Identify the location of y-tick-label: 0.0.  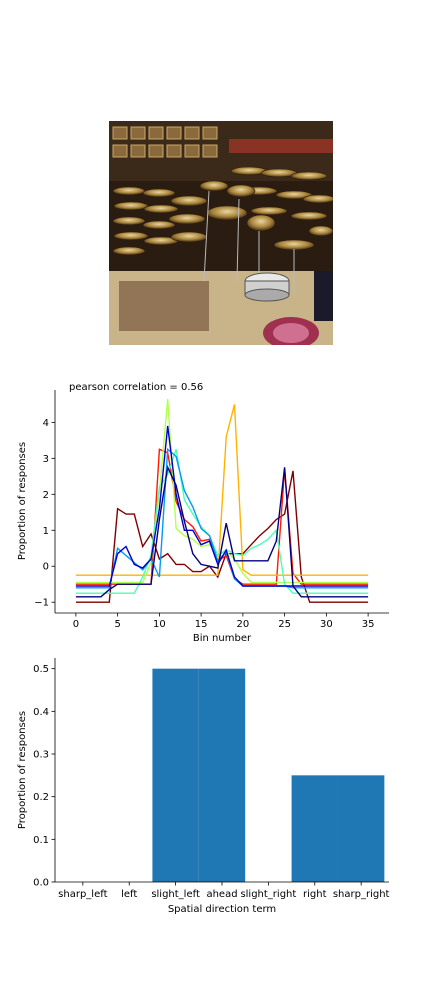
(41, 883).